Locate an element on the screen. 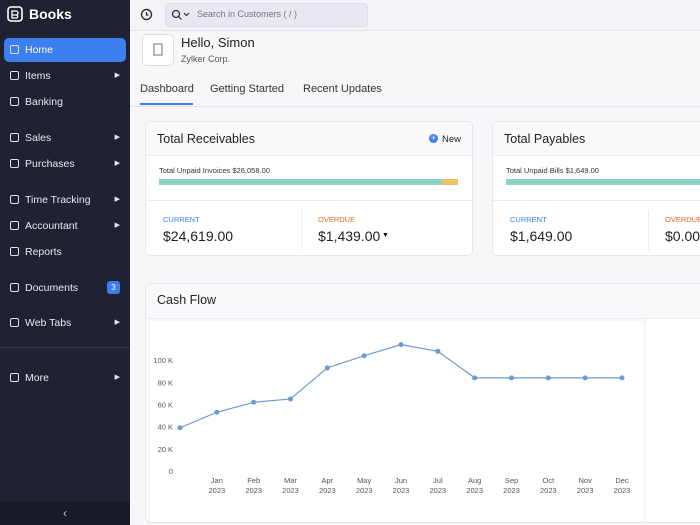  badge: 3 is located at coordinates (113, 287).